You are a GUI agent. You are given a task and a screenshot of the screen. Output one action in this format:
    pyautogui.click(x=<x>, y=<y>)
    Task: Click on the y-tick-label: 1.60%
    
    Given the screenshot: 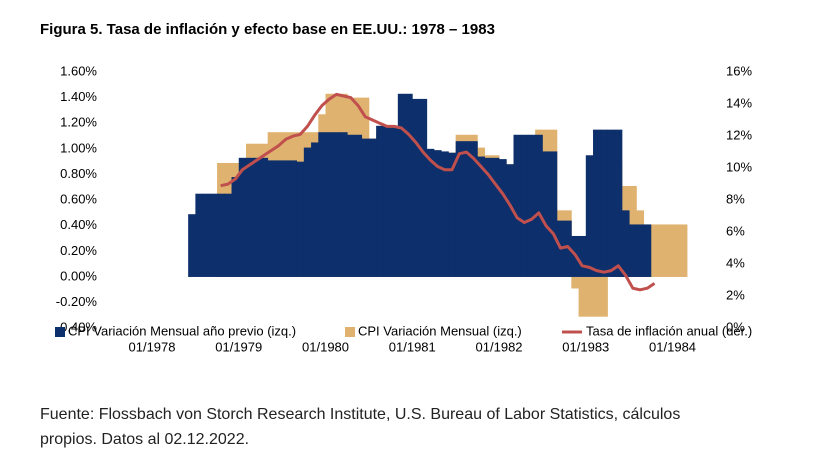 What is the action you would take?
    pyautogui.click(x=78, y=70)
    